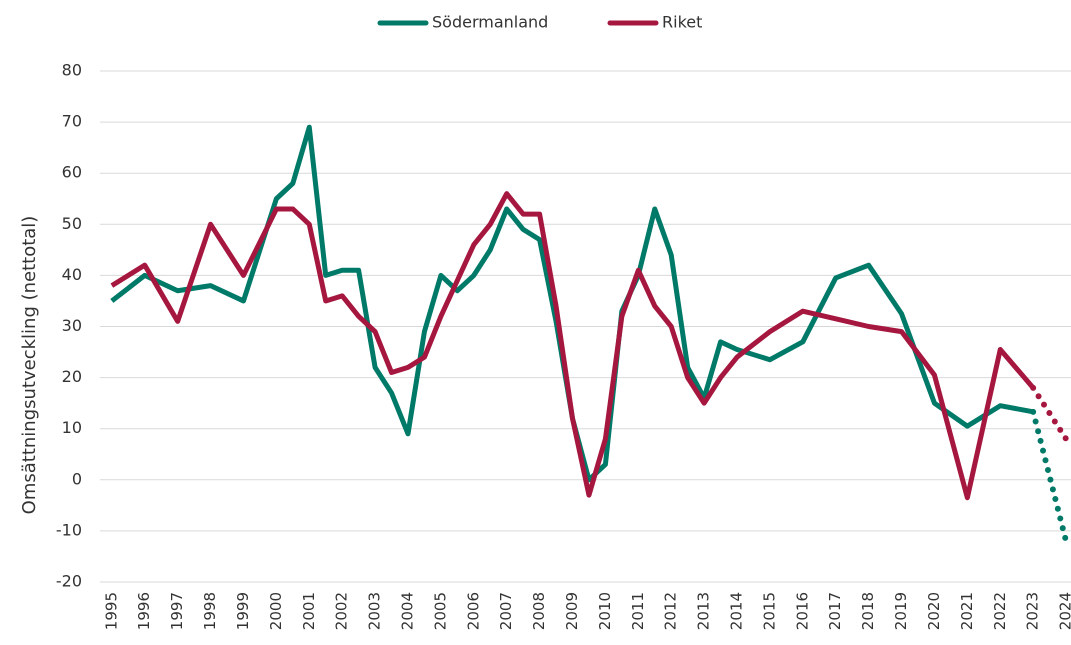 The height and width of the screenshot is (645, 1071). Describe the element at coordinates (440, 611) in the screenshot. I see `x-tick-label: 2005` at that location.